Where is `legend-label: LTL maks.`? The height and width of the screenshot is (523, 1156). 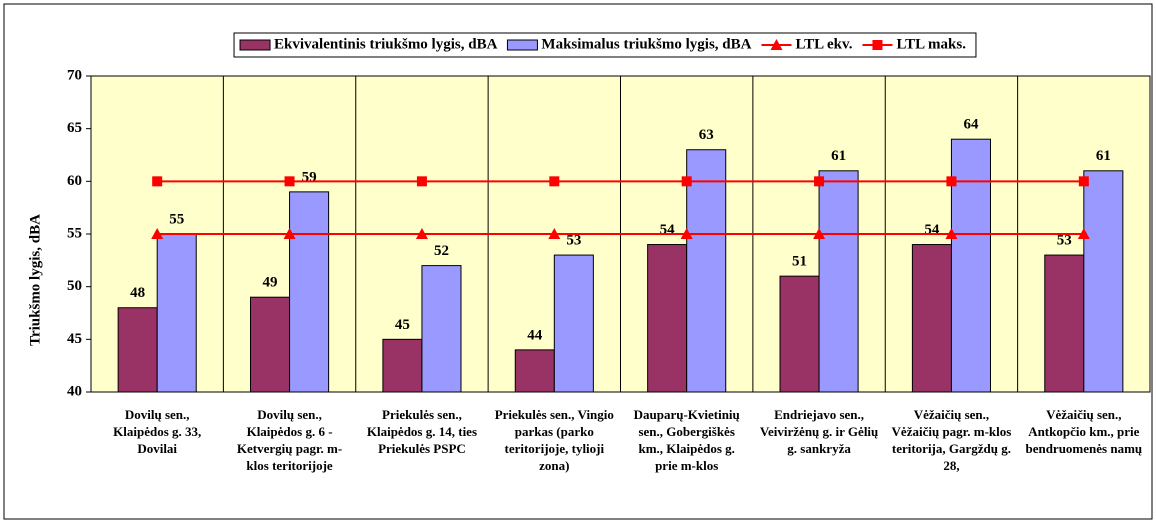 legend-label: LTL maks. is located at coordinates (931, 44).